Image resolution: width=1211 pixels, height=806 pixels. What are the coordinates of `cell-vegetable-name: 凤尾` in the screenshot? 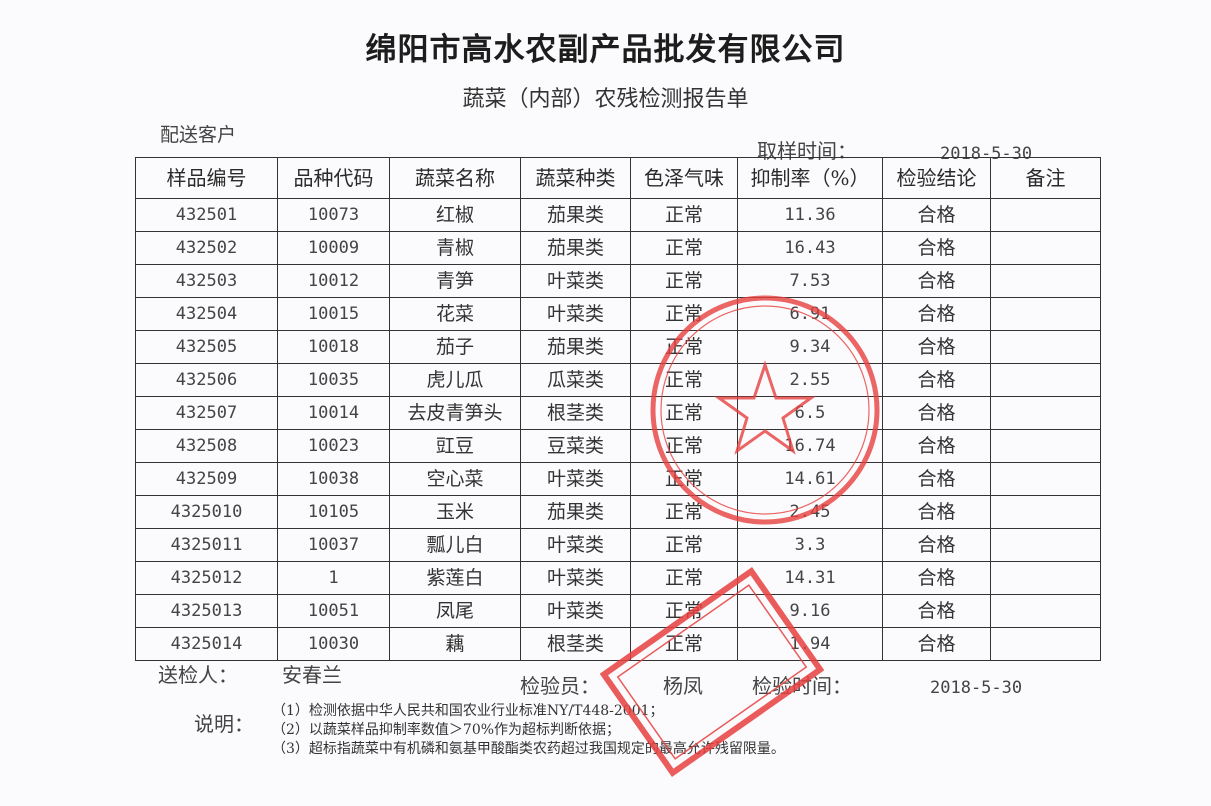 It's located at (455, 611).